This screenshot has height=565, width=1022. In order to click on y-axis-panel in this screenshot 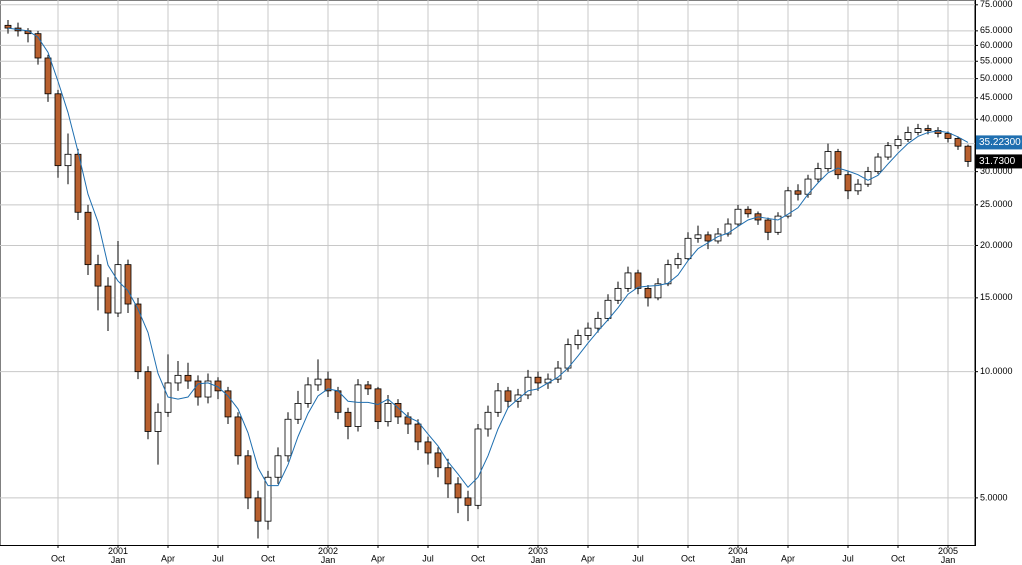, I will do `click(998, 282)`.